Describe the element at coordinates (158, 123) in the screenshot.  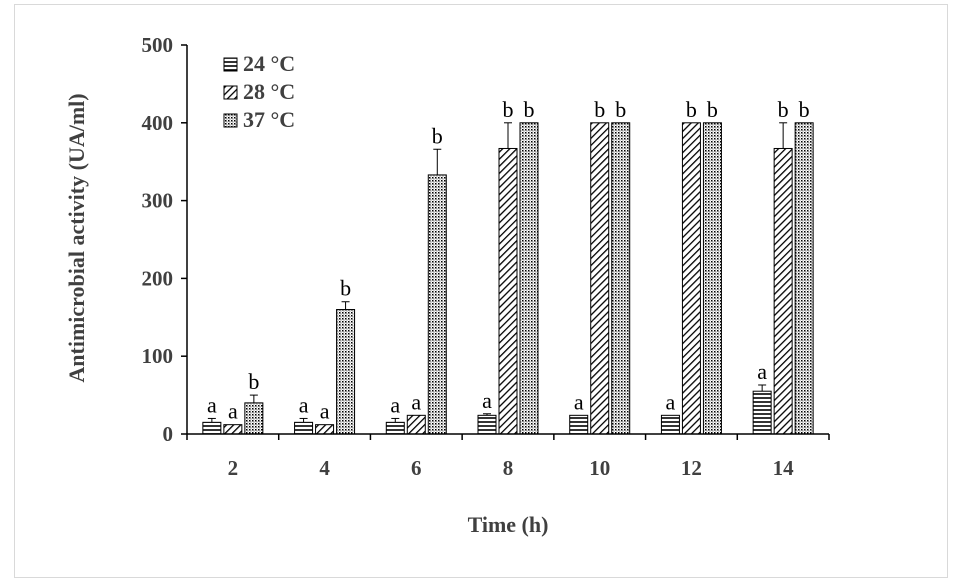
I see `y-tick-label: 400` at that location.